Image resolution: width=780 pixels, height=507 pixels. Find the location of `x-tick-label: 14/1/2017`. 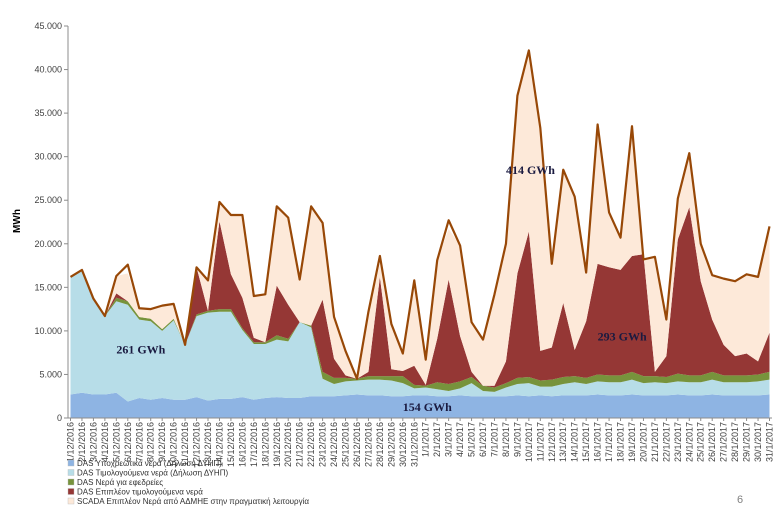

x-tick-label: 14/1/2017 is located at coordinates (575, 442).